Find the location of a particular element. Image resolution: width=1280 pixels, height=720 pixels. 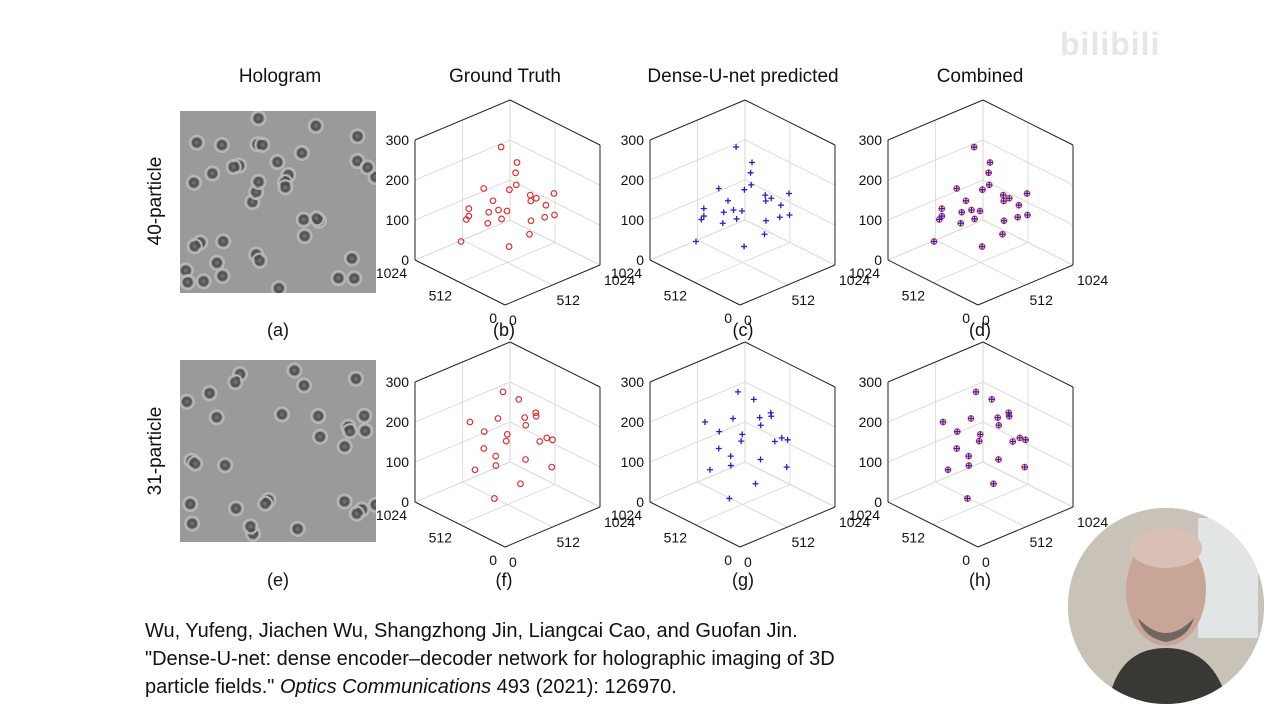

x-tick-label: 0 is located at coordinates (748, 320).